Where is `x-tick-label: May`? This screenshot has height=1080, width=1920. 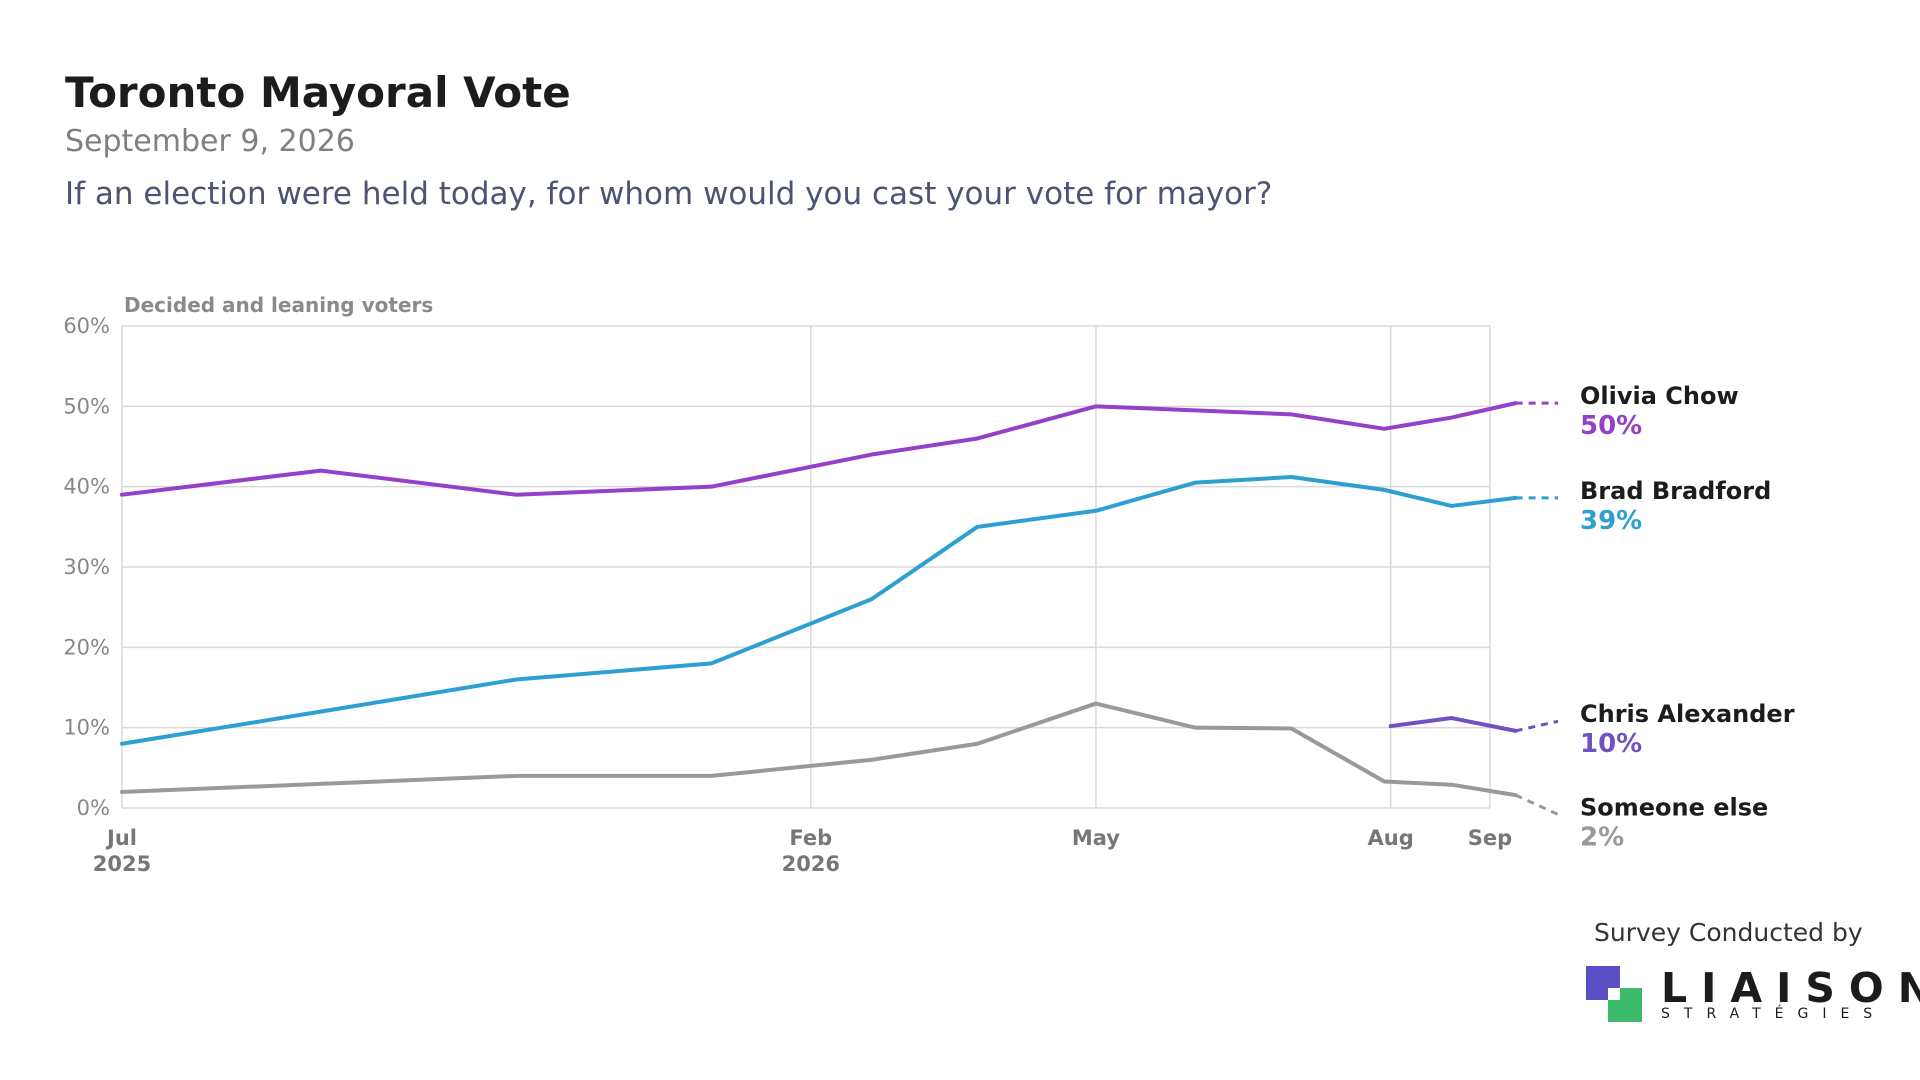
x-tick-label: May is located at coordinates (1096, 838).